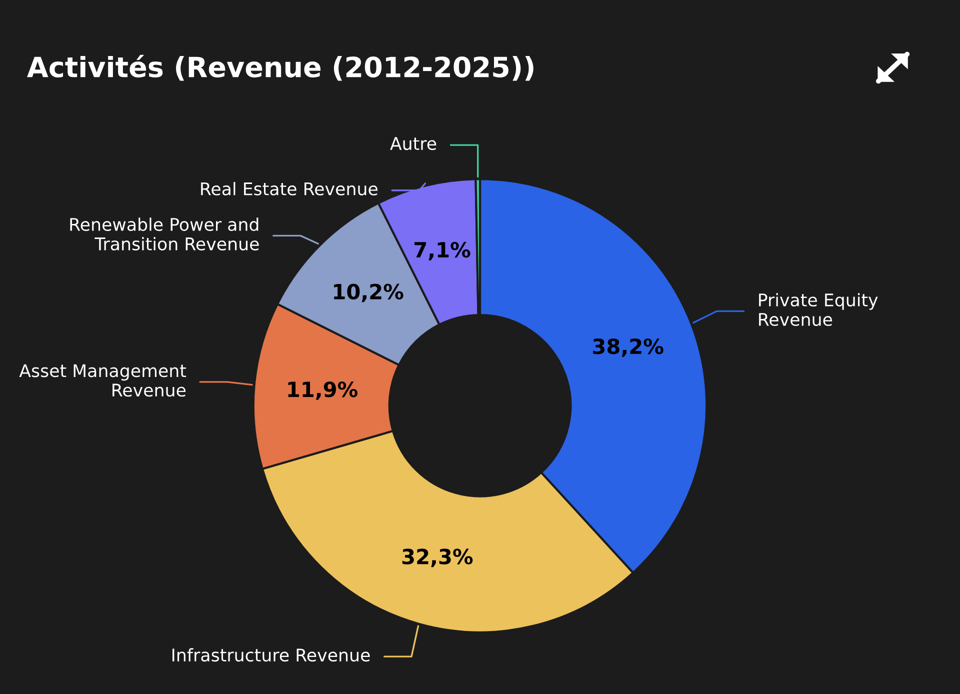 The width and height of the screenshot is (960, 694). What do you see at coordinates (289, 189) in the screenshot?
I see `slice-label: Real Estate Revenue` at bounding box center [289, 189].